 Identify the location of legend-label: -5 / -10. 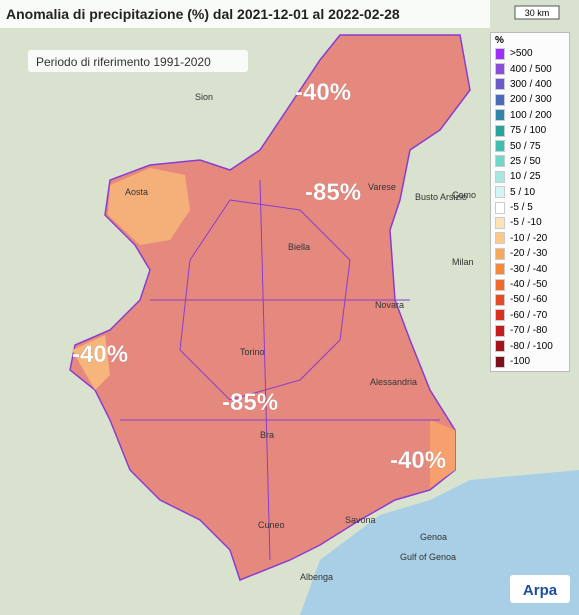
(526, 223).